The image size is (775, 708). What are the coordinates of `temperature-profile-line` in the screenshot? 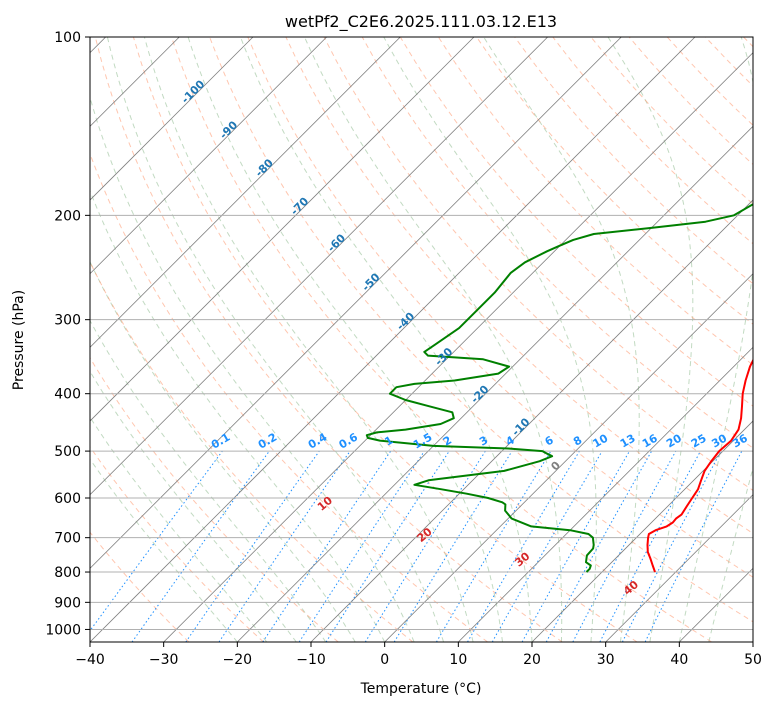 It's located at (699, 465).